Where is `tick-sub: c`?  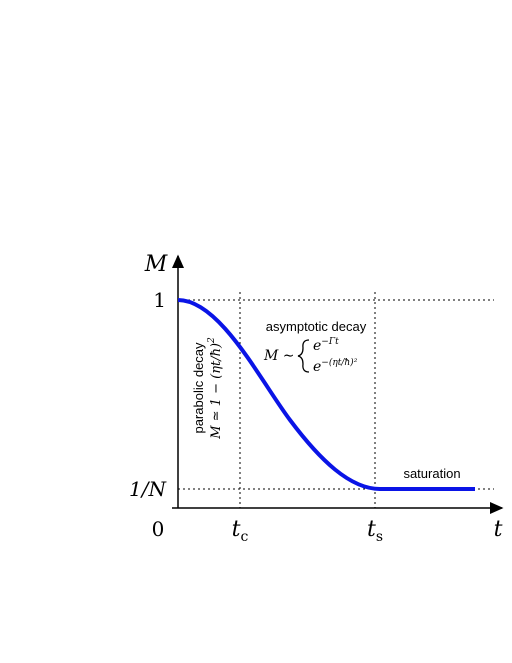 tick-sub: c is located at coordinates (245, 537).